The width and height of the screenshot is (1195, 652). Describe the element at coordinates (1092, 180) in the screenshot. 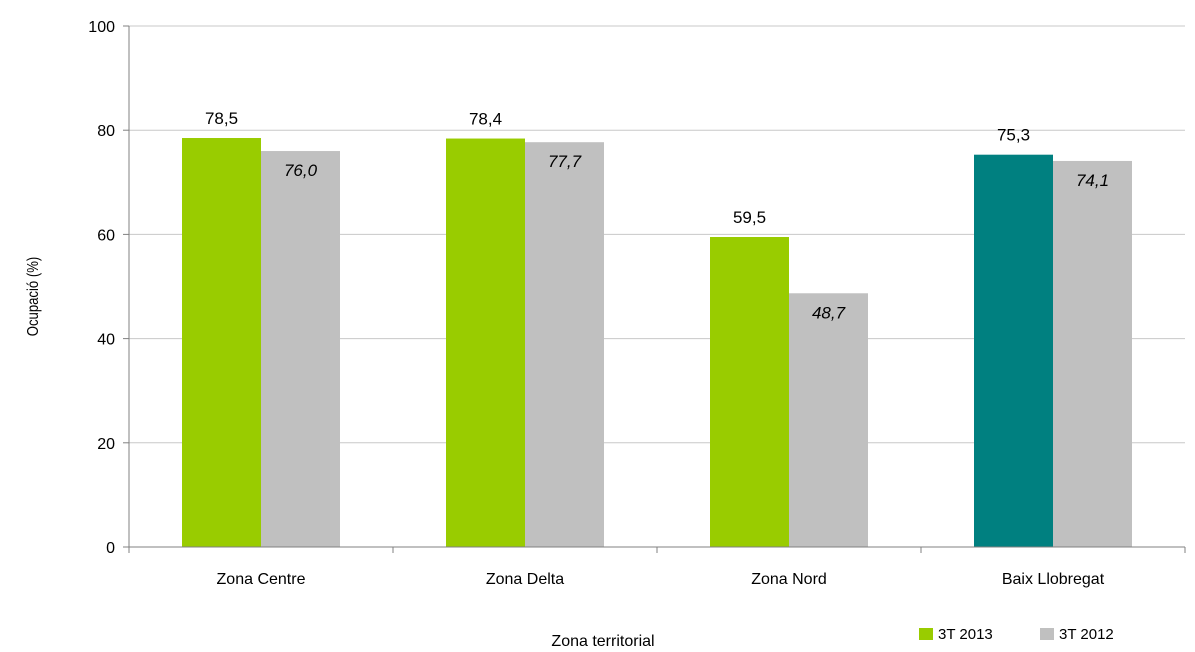

I see `data-label: 74,1` at that location.